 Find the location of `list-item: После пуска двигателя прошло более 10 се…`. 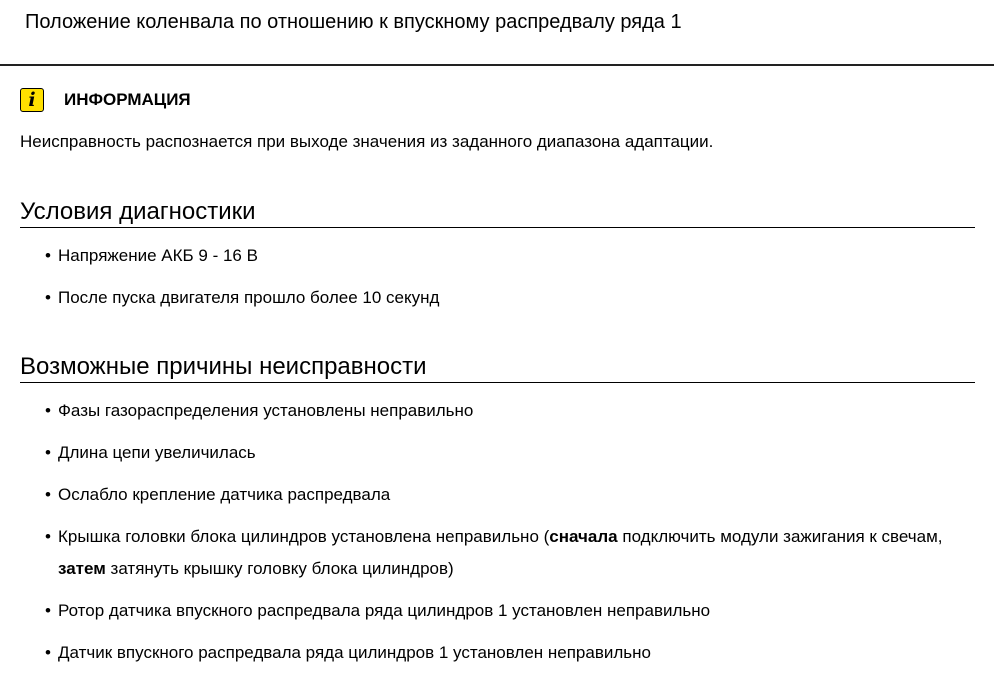

list-item: После пуска двигателя прошло более 10 се… is located at coordinates (505, 298).